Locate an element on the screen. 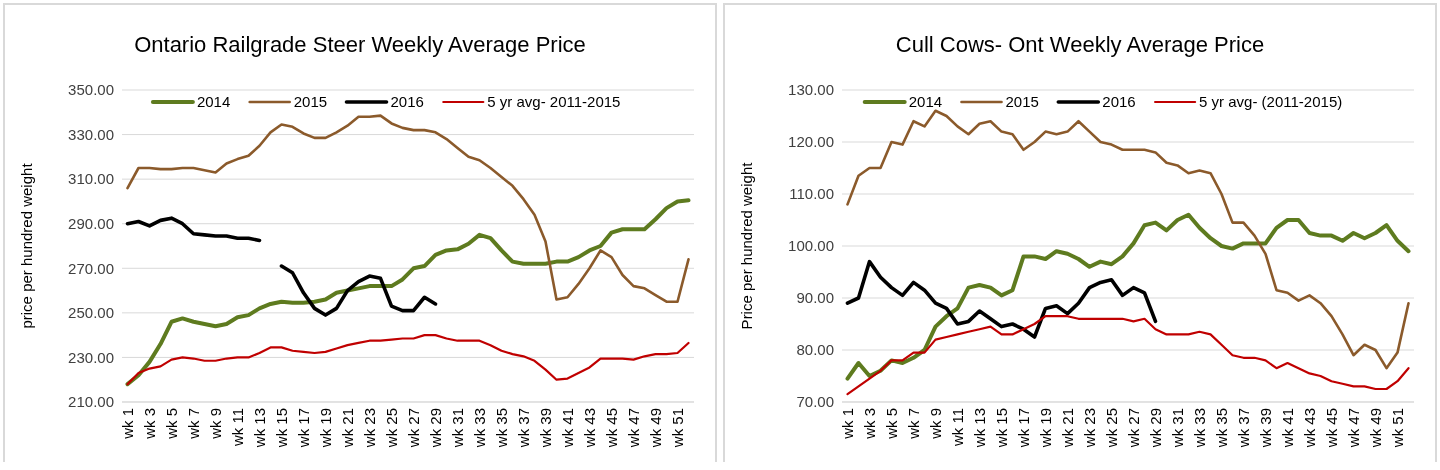 Image resolution: width=1440 pixels, height=470 pixels. y-tick-label: 350.00 is located at coordinates (91, 90).